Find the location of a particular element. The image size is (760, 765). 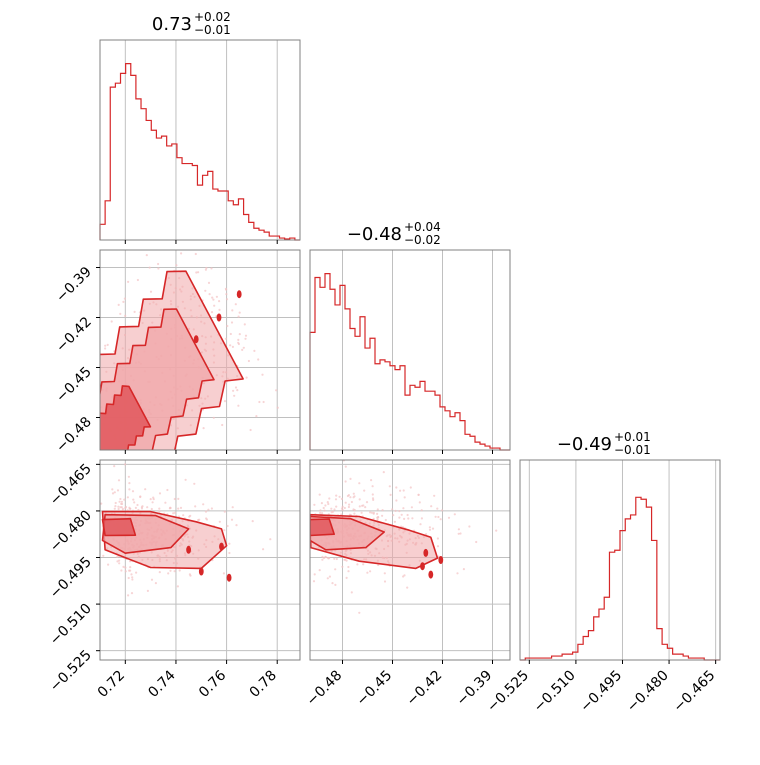

panel-frame is located at coordinates (200, 140).